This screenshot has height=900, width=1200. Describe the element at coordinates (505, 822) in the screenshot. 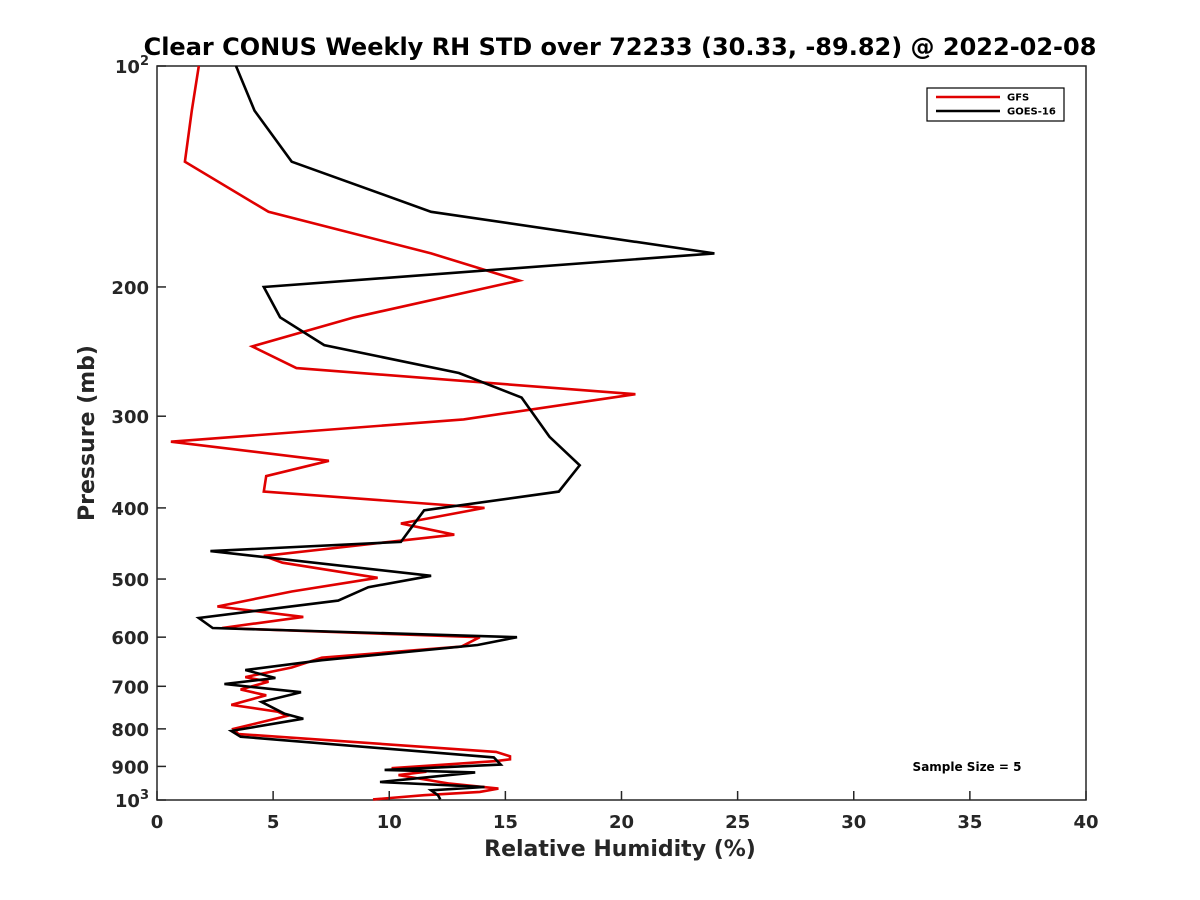

I see `x-tick-label: 15` at that location.